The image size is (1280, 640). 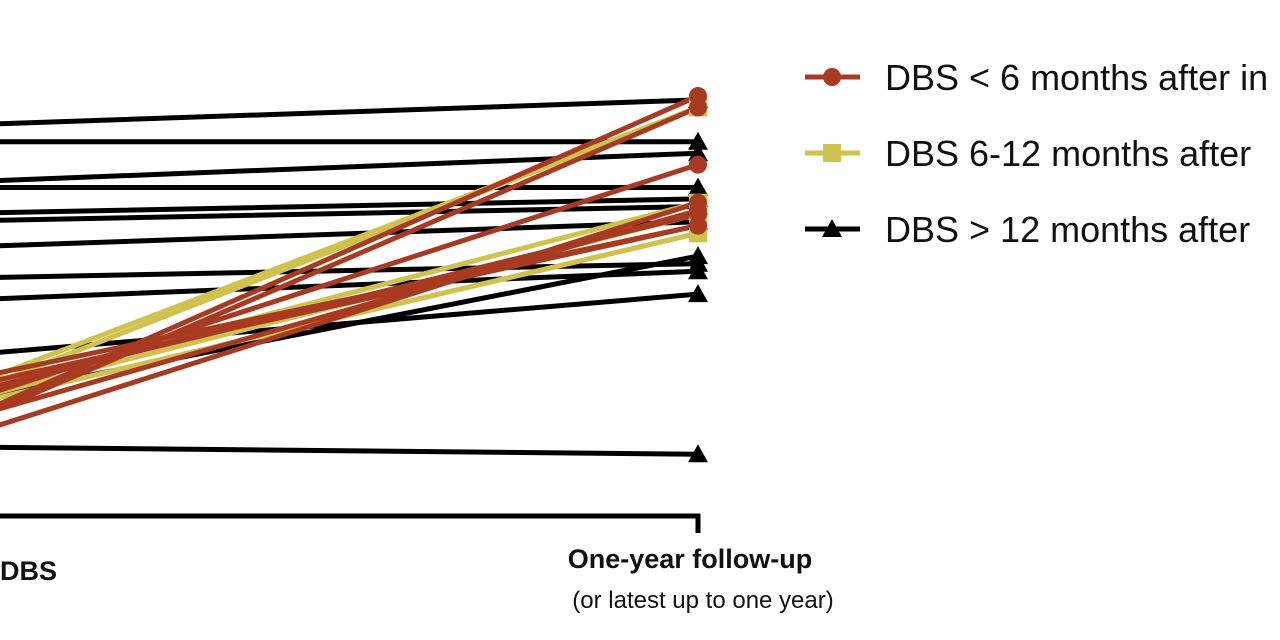 I want to click on legend-item-mid: DBS 6-12 months after, so click(x=1028, y=153).